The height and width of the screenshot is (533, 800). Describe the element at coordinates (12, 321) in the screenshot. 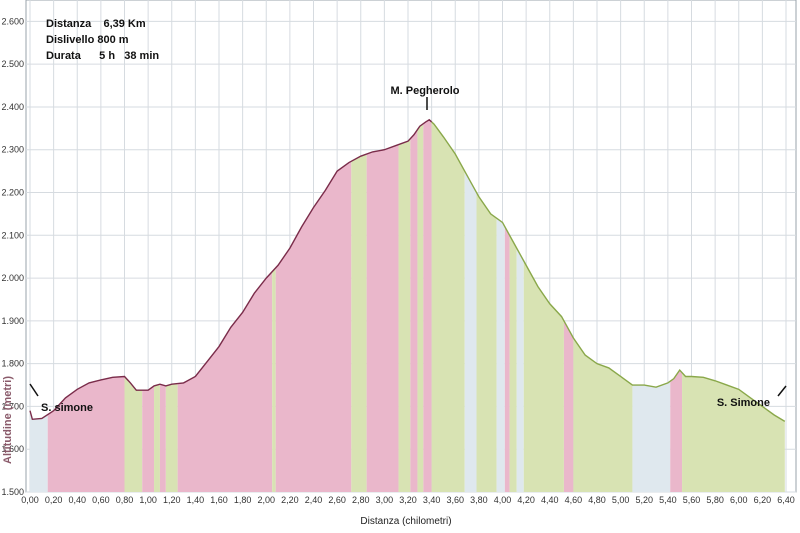

I see `y-tick-label: 1.900` at that location.